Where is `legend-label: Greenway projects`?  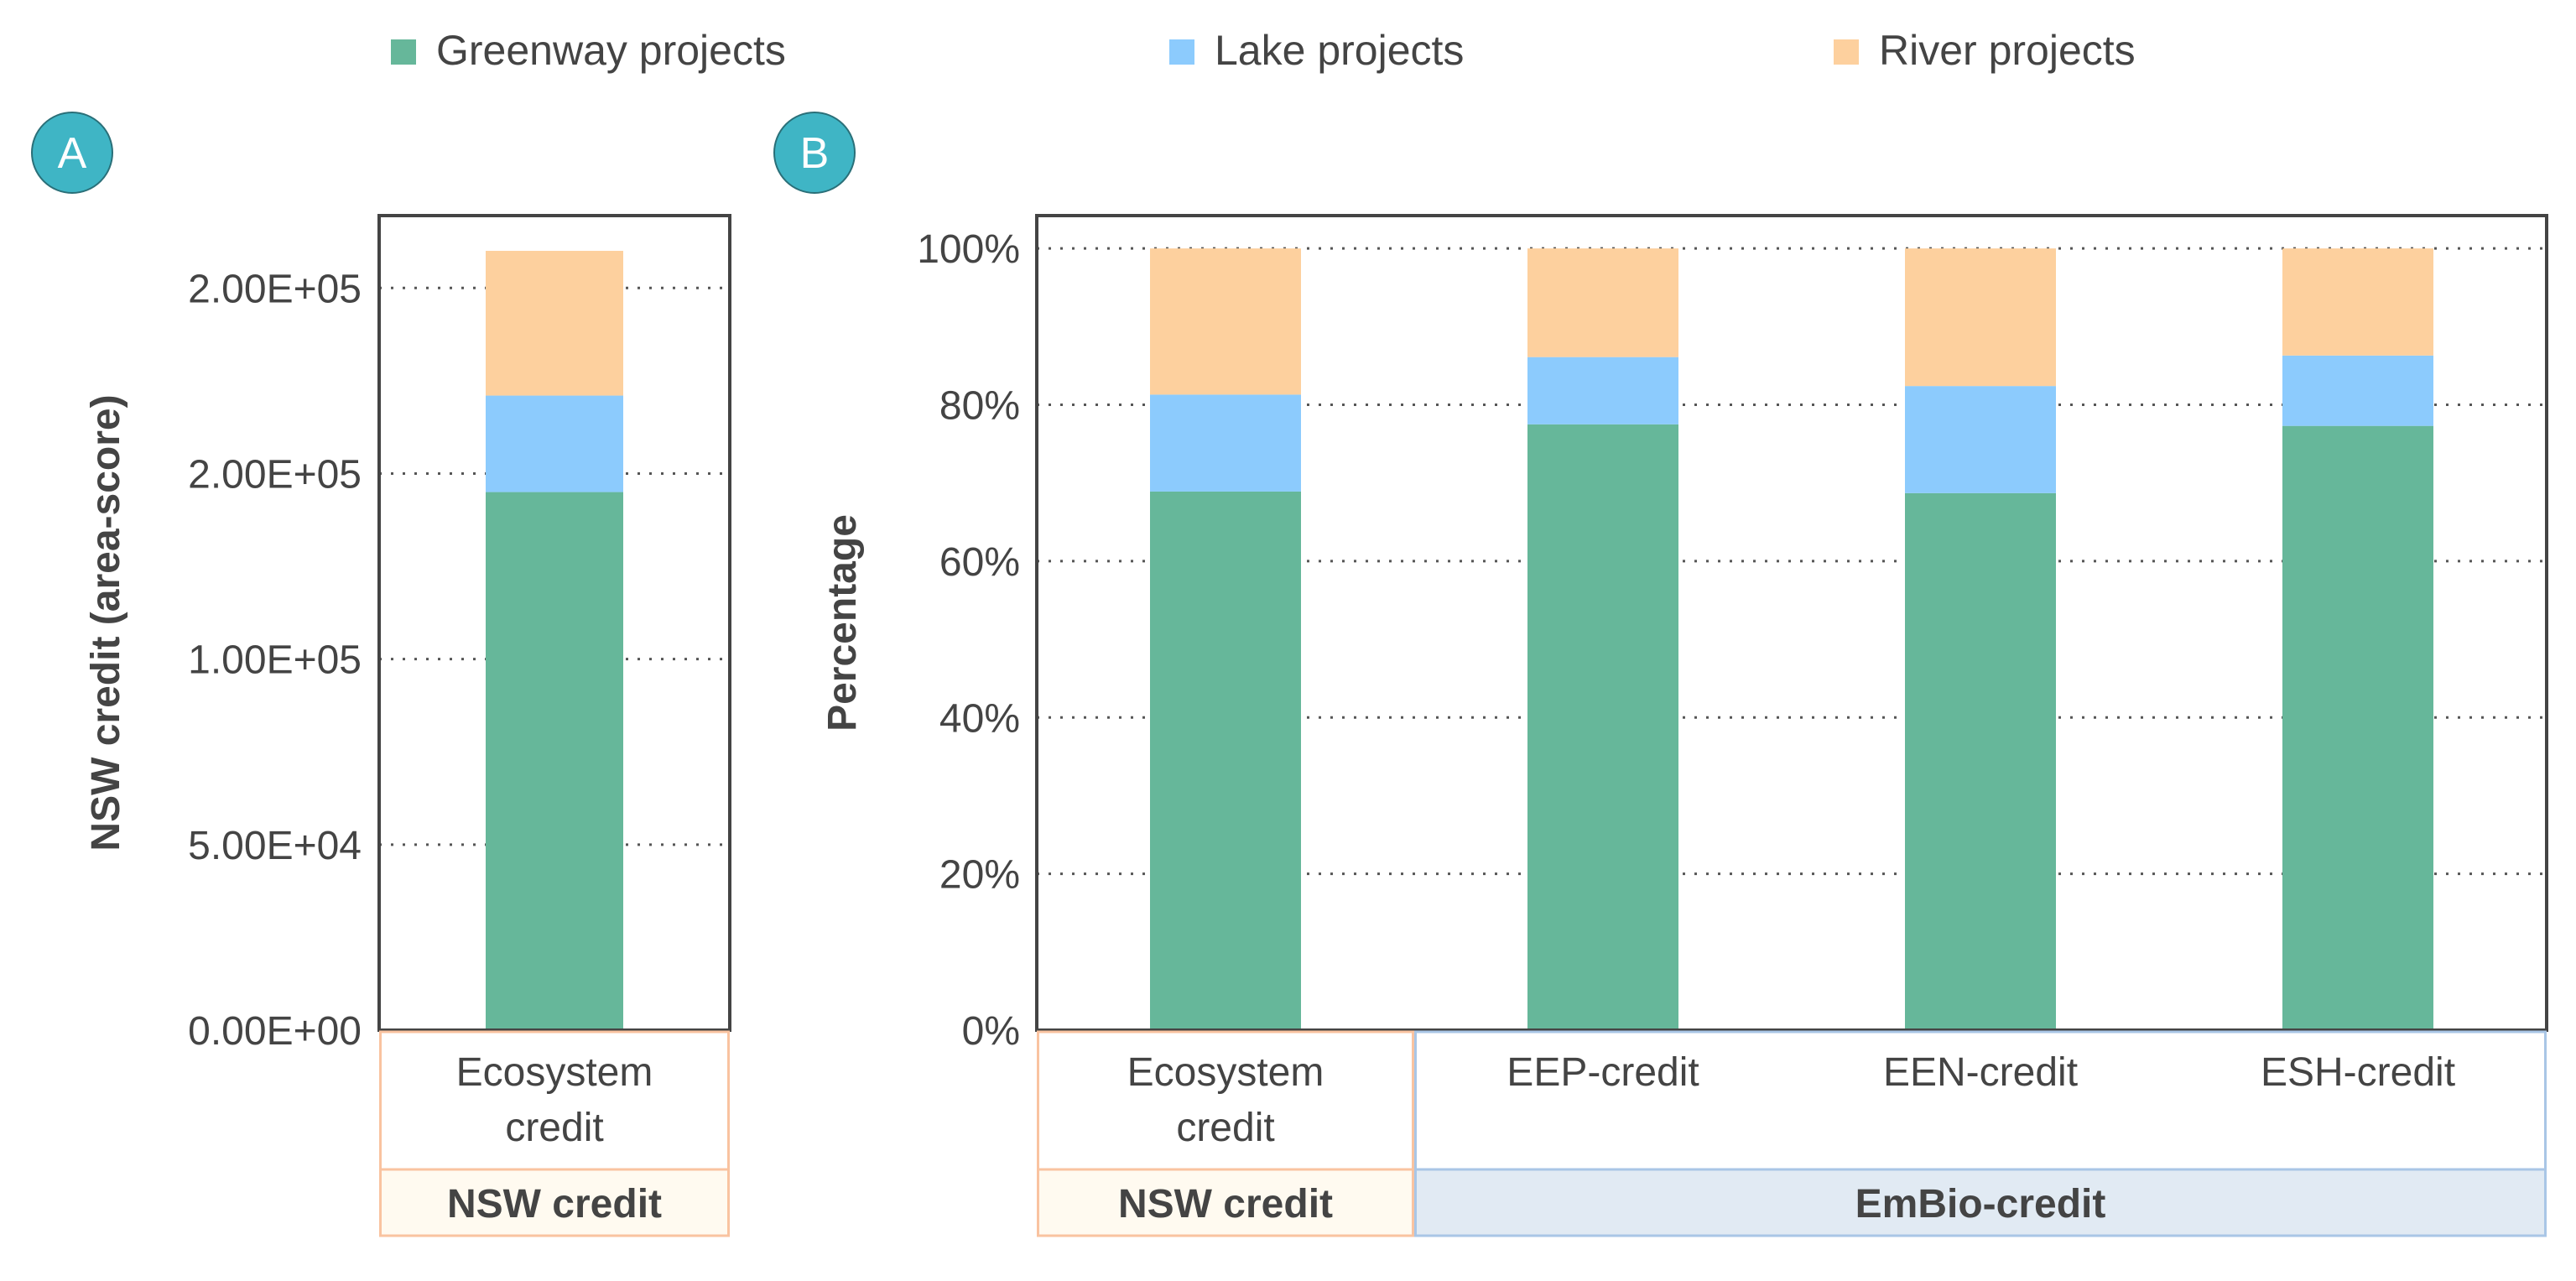 legend-label: Greenway projects is located at coordinates (611, 50).